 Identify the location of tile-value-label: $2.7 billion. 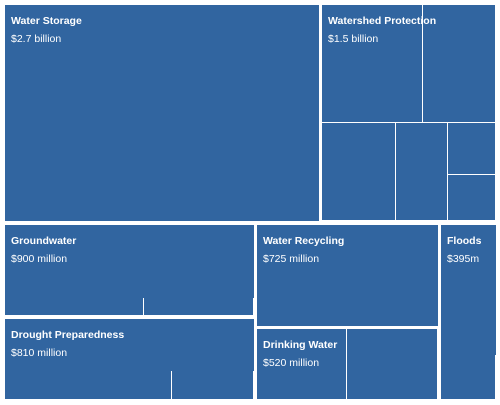
(36, 39).